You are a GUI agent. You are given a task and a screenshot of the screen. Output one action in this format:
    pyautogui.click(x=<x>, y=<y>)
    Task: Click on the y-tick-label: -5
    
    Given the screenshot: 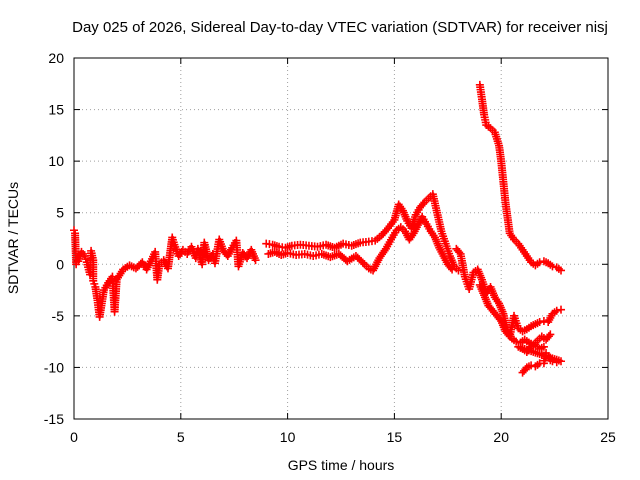 What is the action you would take?
    pyautogui.click(x=58, y=316)
    